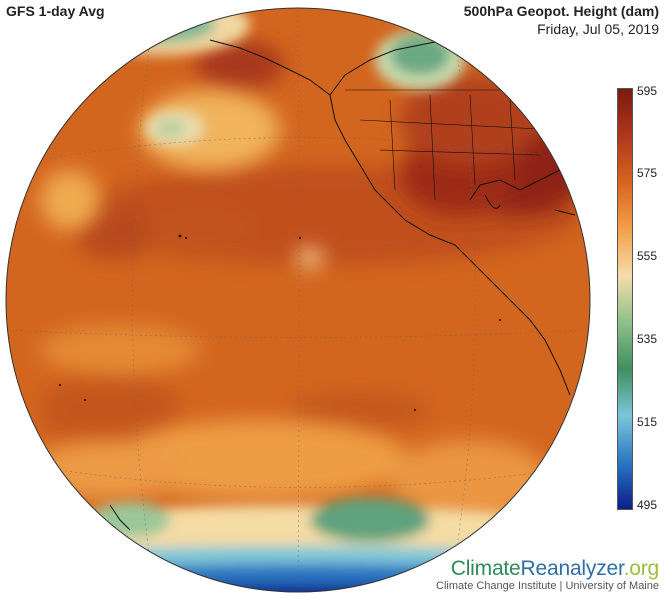  I want to click on colorbar-tick: 535, so click(647, 339).